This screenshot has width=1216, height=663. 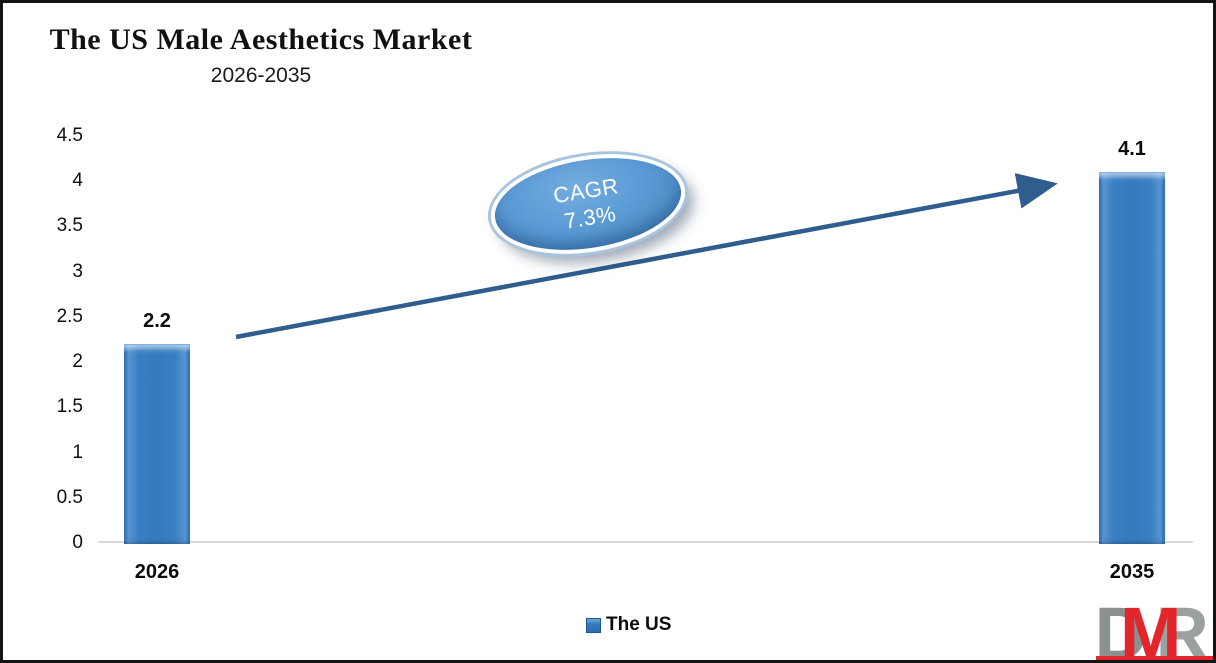 What do you see at coordinates (1182, 627) in the screenshot?
I see `logo-letter-r: R` at bounding box center [1182, 627].